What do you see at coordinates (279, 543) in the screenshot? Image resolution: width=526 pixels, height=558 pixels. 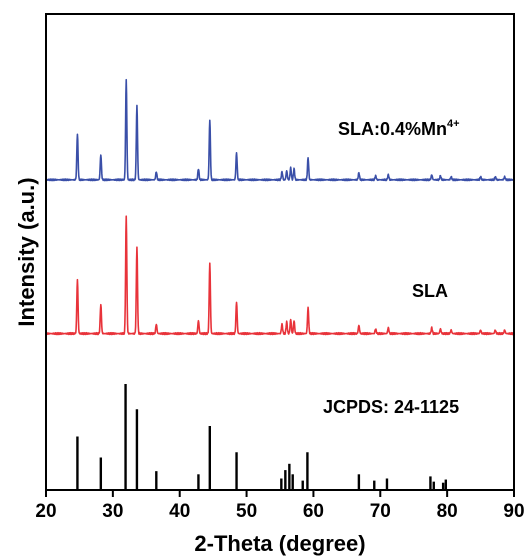 I see `x-axis-title: 2-Theta (degree)` at bounding box center [279, 543].